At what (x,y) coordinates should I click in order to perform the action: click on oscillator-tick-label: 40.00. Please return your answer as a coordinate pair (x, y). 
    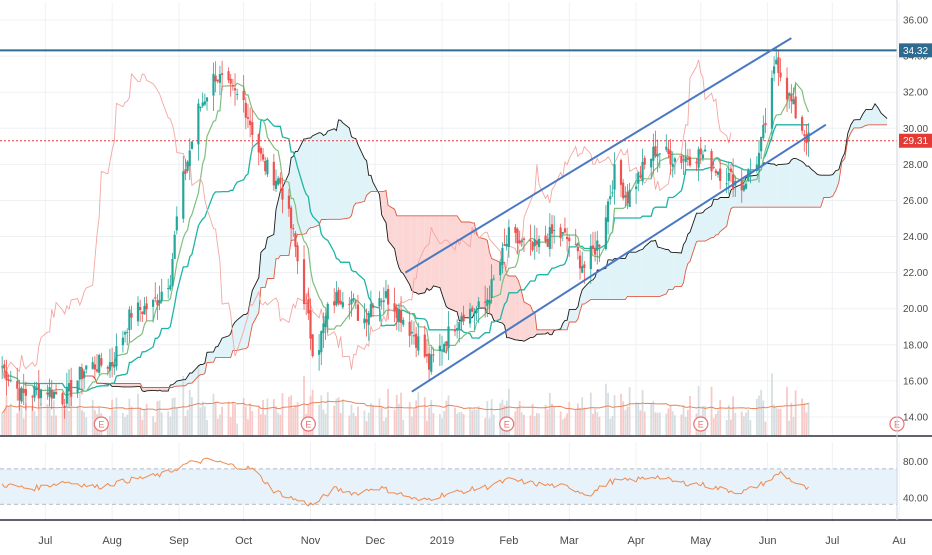
    Looking at the image, I should click on (915, 498).